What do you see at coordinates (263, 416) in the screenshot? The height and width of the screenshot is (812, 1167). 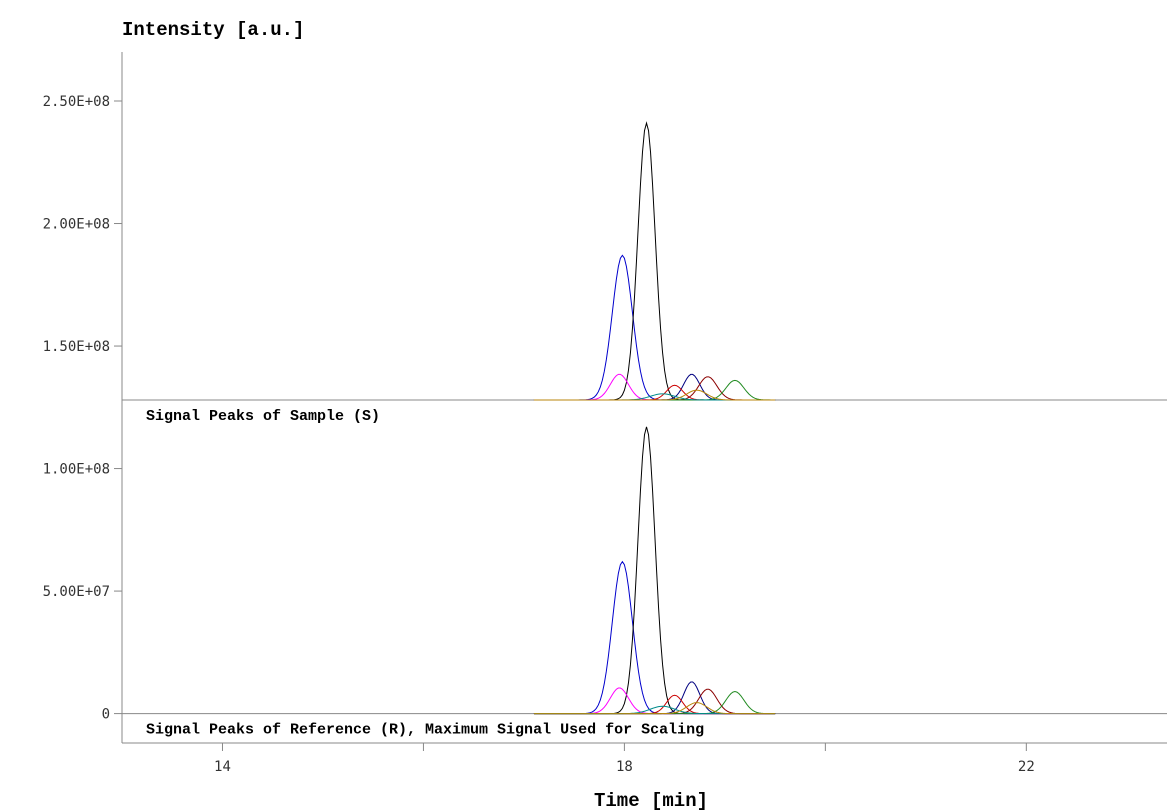 I see `panel-label-sample: Signal Peaks of Sample (S)` at bounding box center [263, 416].